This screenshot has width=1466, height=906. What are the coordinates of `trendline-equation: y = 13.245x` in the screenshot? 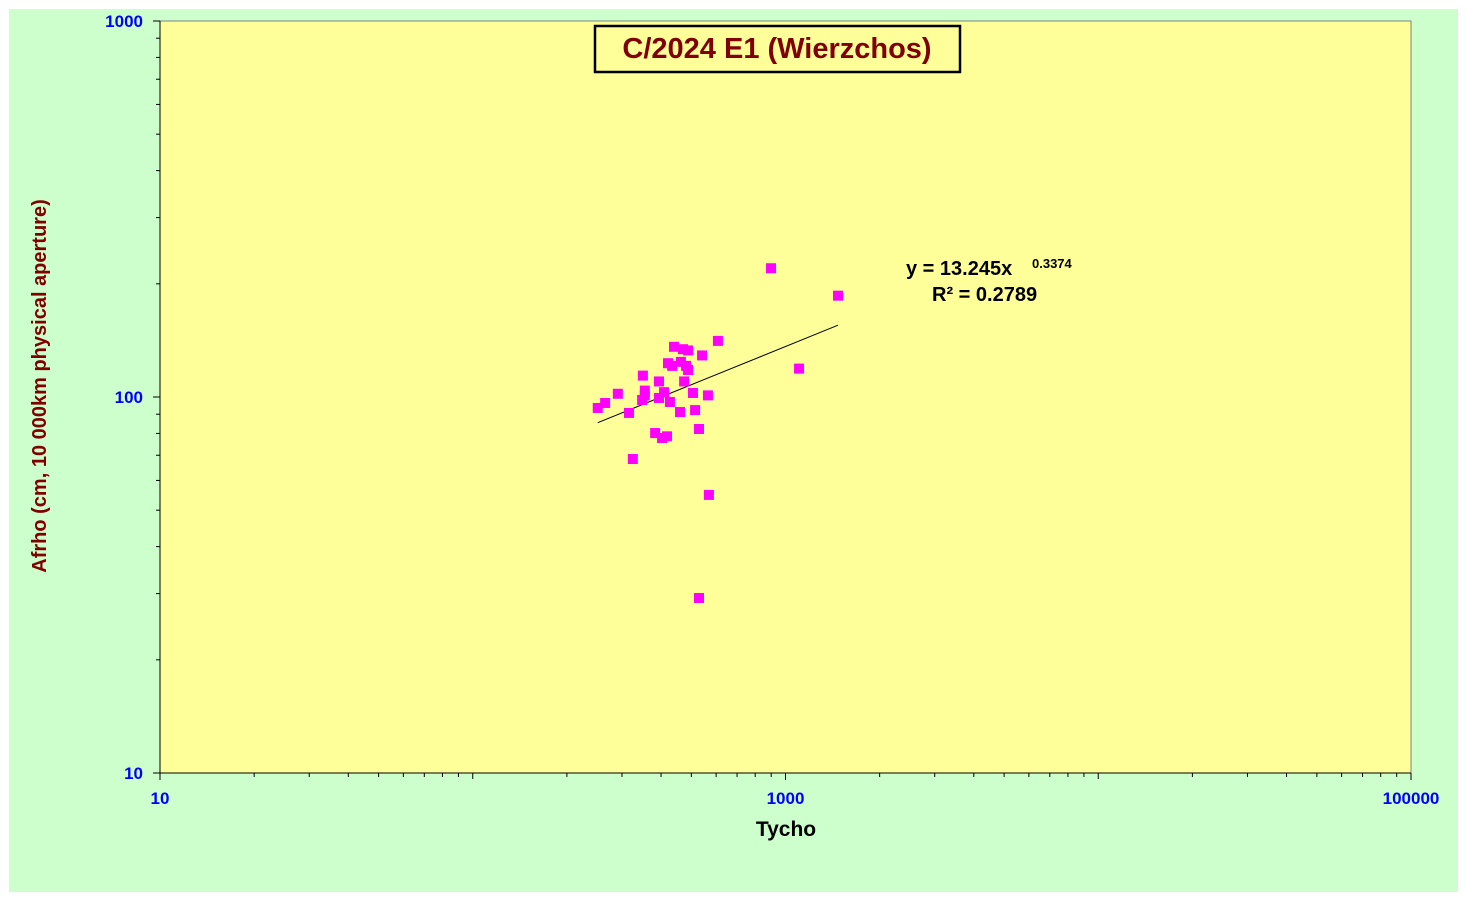 It's located at (959, 269).